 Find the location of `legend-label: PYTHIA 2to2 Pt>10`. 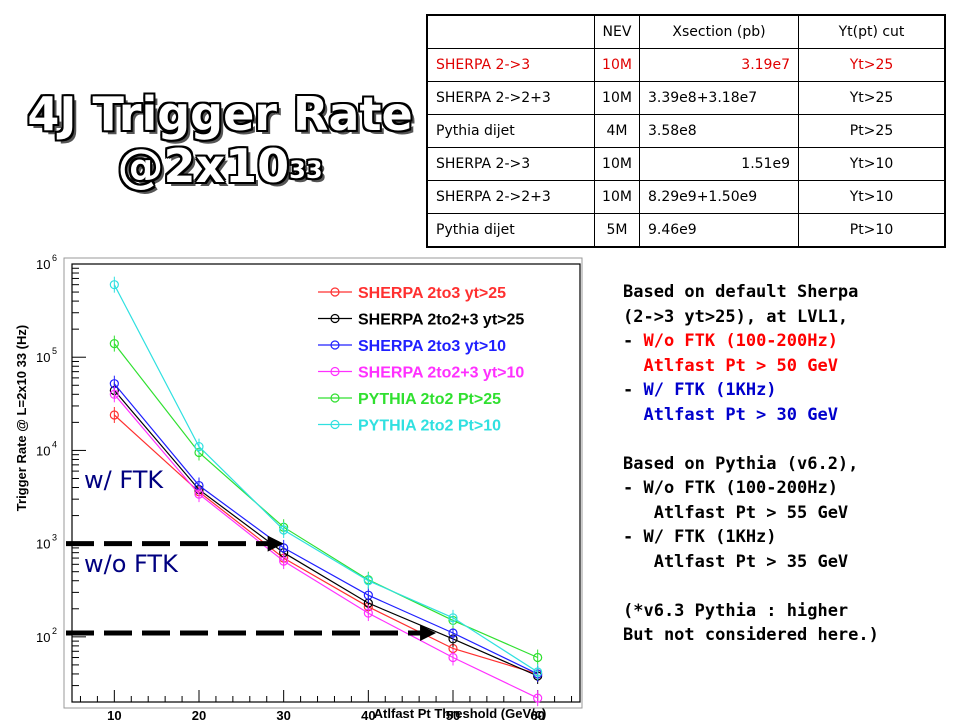

legend-label: PYTHIA 2to2 Pt>10 is located at coordinates (429, 426).